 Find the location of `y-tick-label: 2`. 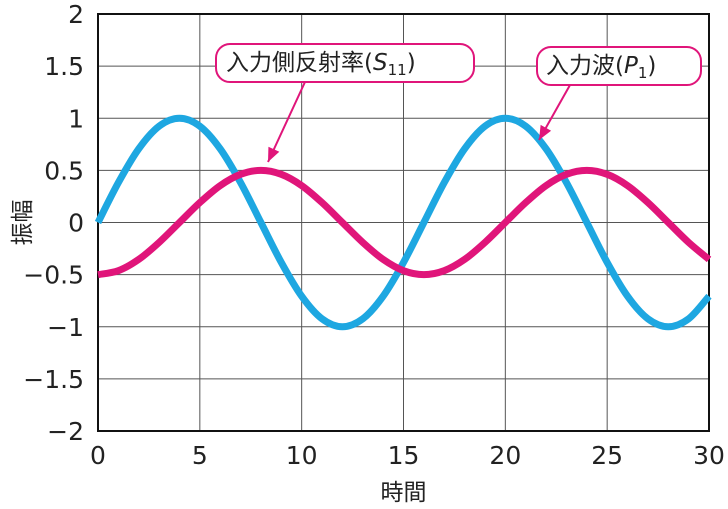

y-tick-label: 2 is located at coordinates (76, 14).